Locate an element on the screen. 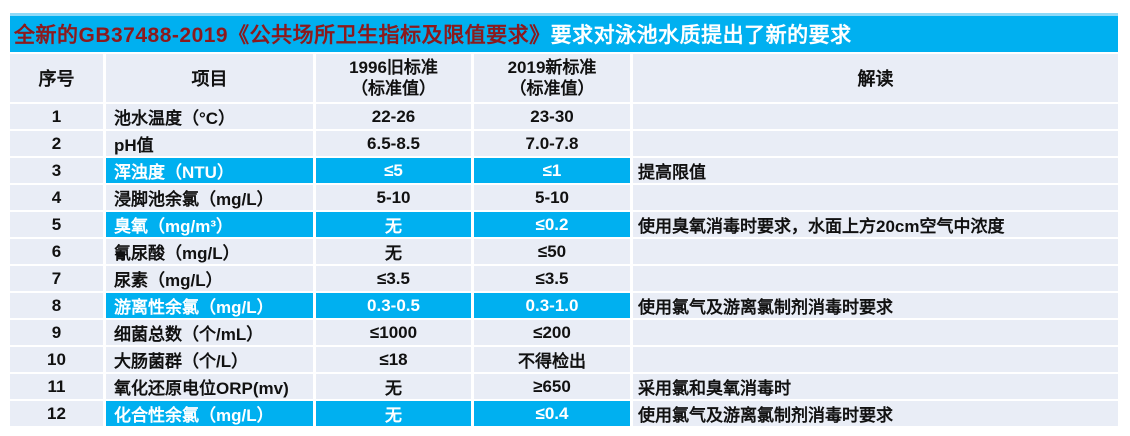 This screenshot has height=436, width=1130. row-index-cell: 3 is located at coordinates (56, 170).